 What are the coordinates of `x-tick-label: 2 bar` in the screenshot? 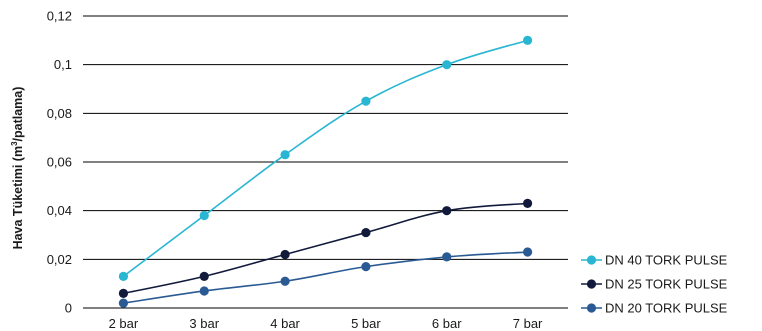 It's located at (124, 323).